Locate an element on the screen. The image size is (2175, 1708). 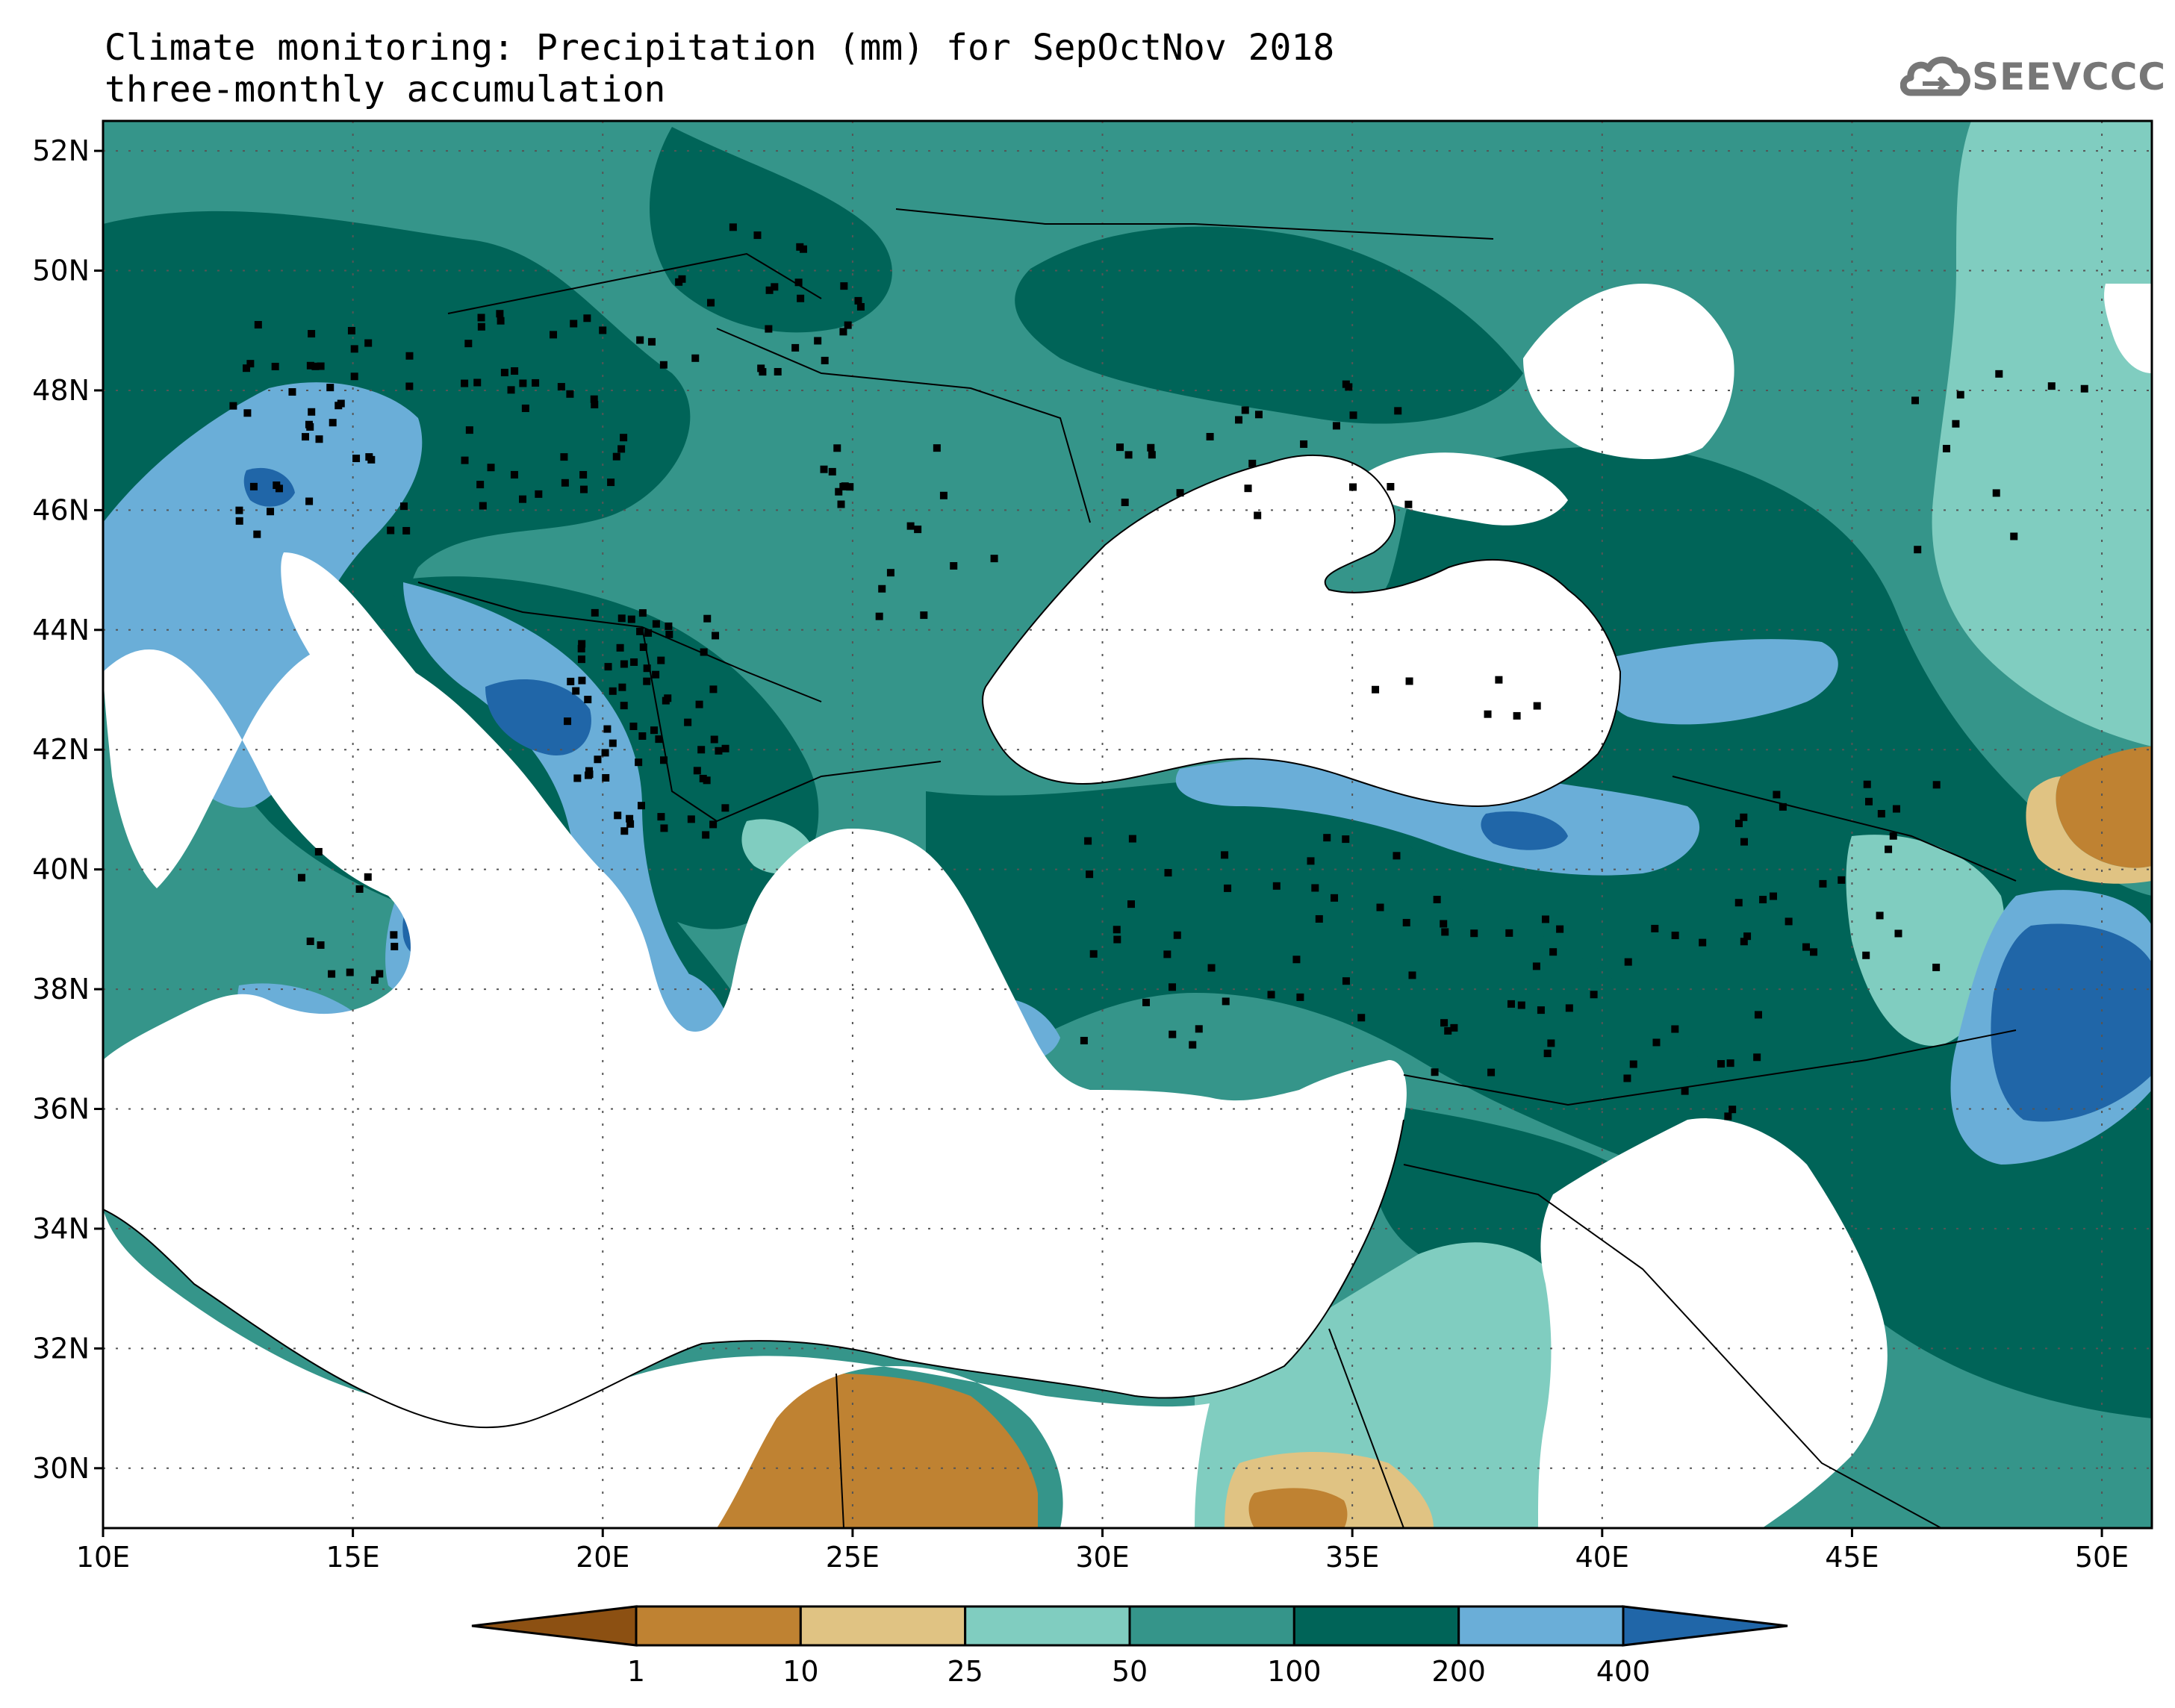
x-tick-label: 15E is located at coordinates (352, 1557).